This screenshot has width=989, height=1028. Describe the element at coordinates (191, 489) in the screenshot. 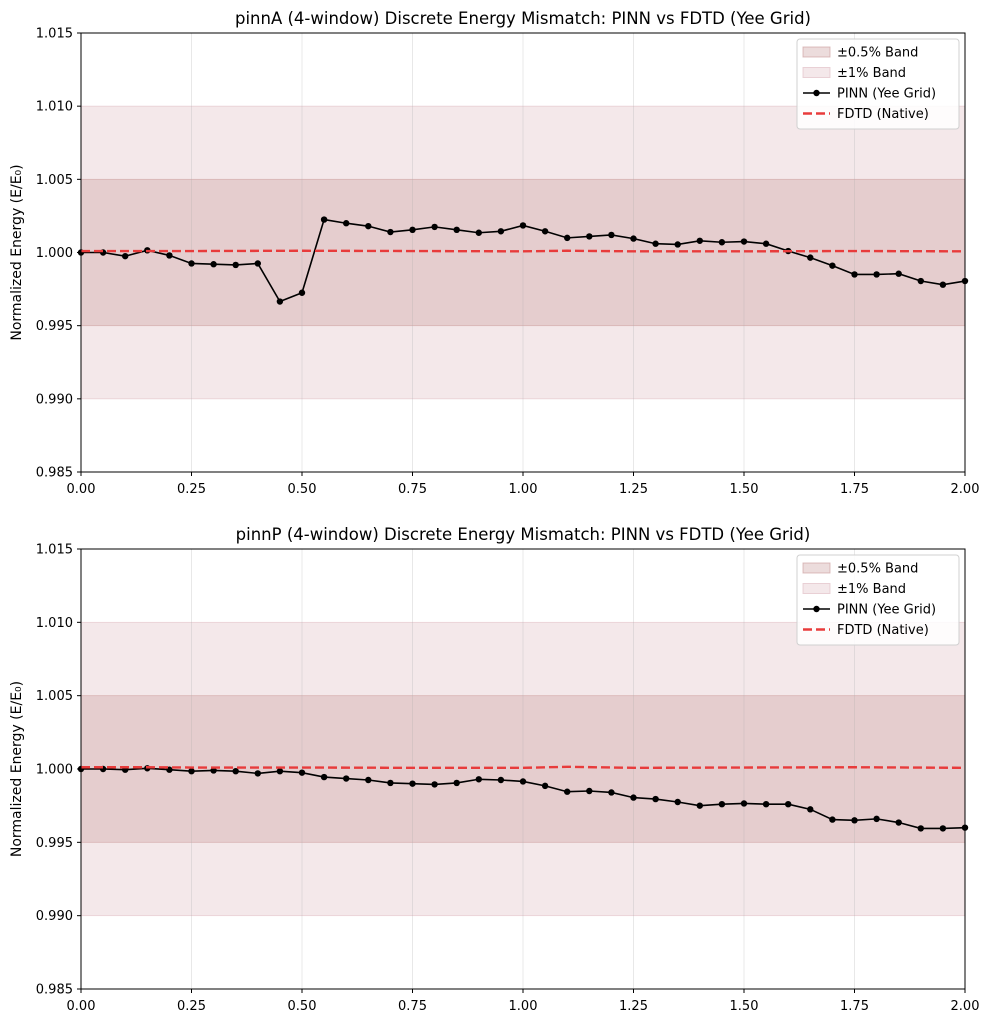

I see `x-tick-label: 0.25` at that location.